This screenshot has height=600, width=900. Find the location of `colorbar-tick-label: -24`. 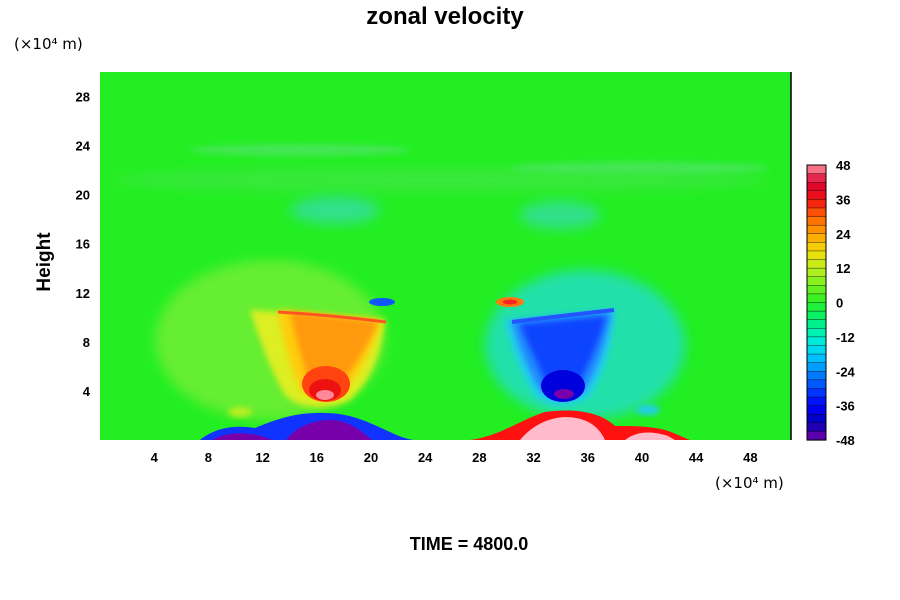

colorbar-tick-label: -24 is located at coordinates (846, 371).